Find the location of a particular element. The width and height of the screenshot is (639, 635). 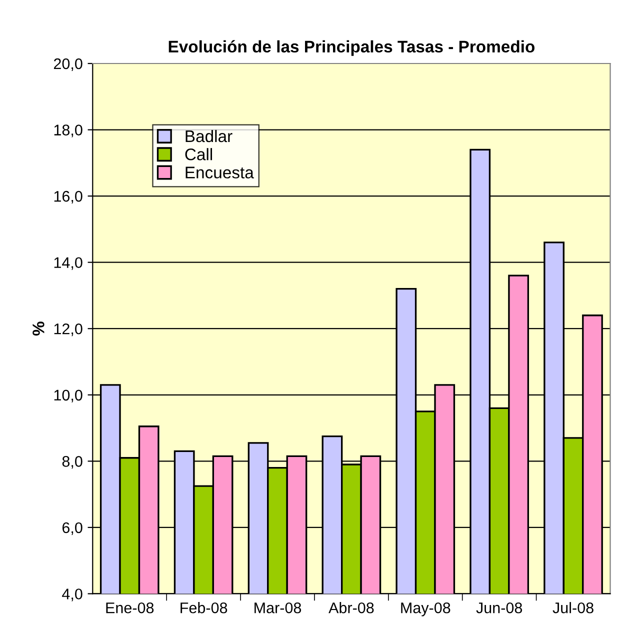

chart-title: Evolución de las Principales Tasas - Promedio is located at coordinates (351, 48).